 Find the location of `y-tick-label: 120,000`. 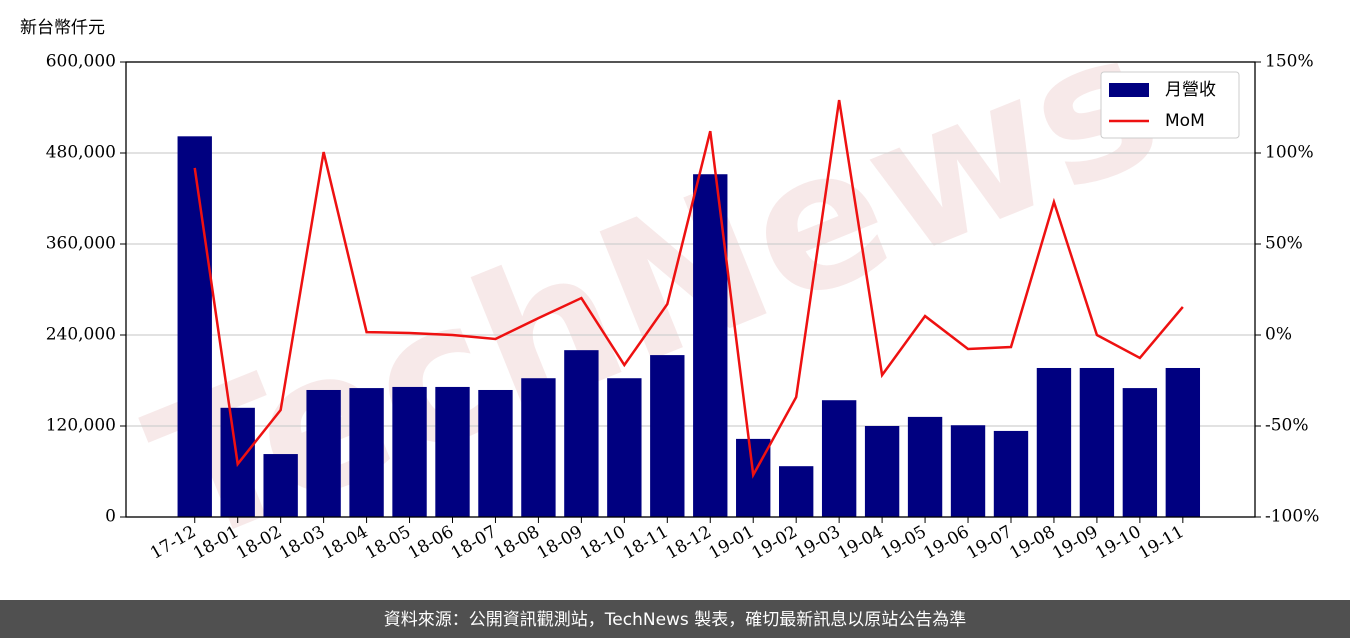

y-tick-label: 120,000 is located at coordinates (81, 426).